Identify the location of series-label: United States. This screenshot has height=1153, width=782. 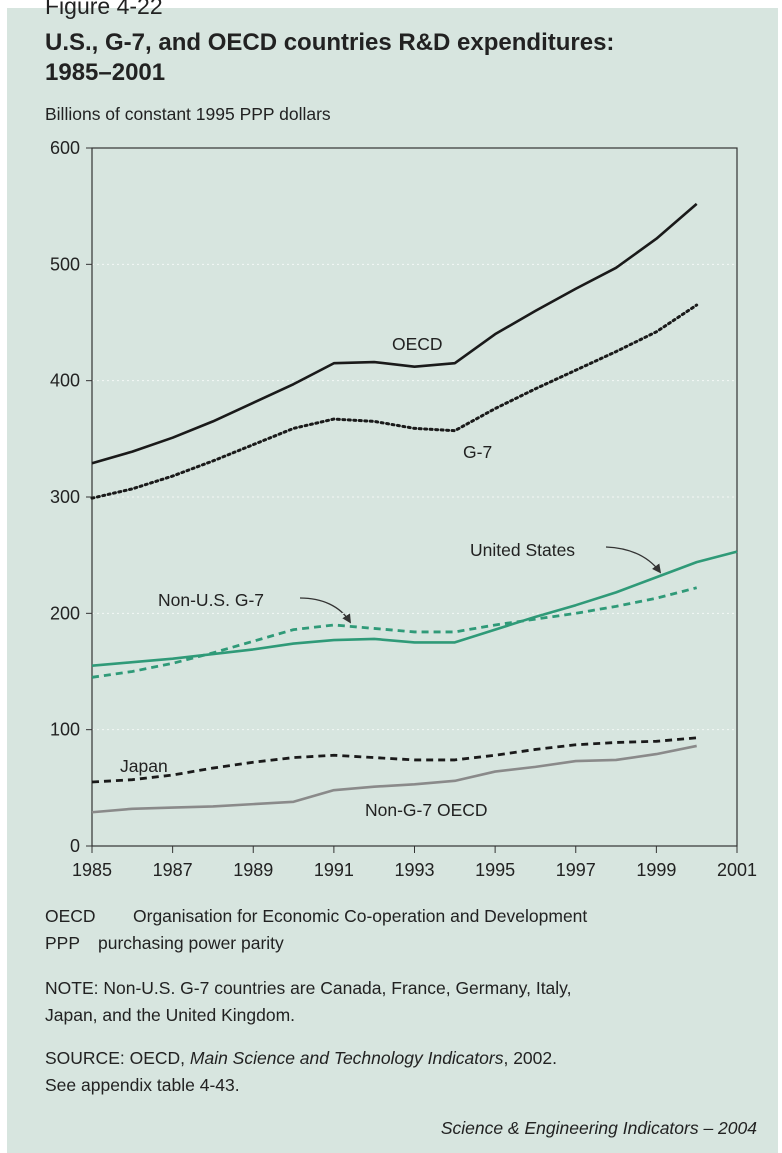
(522, 550).